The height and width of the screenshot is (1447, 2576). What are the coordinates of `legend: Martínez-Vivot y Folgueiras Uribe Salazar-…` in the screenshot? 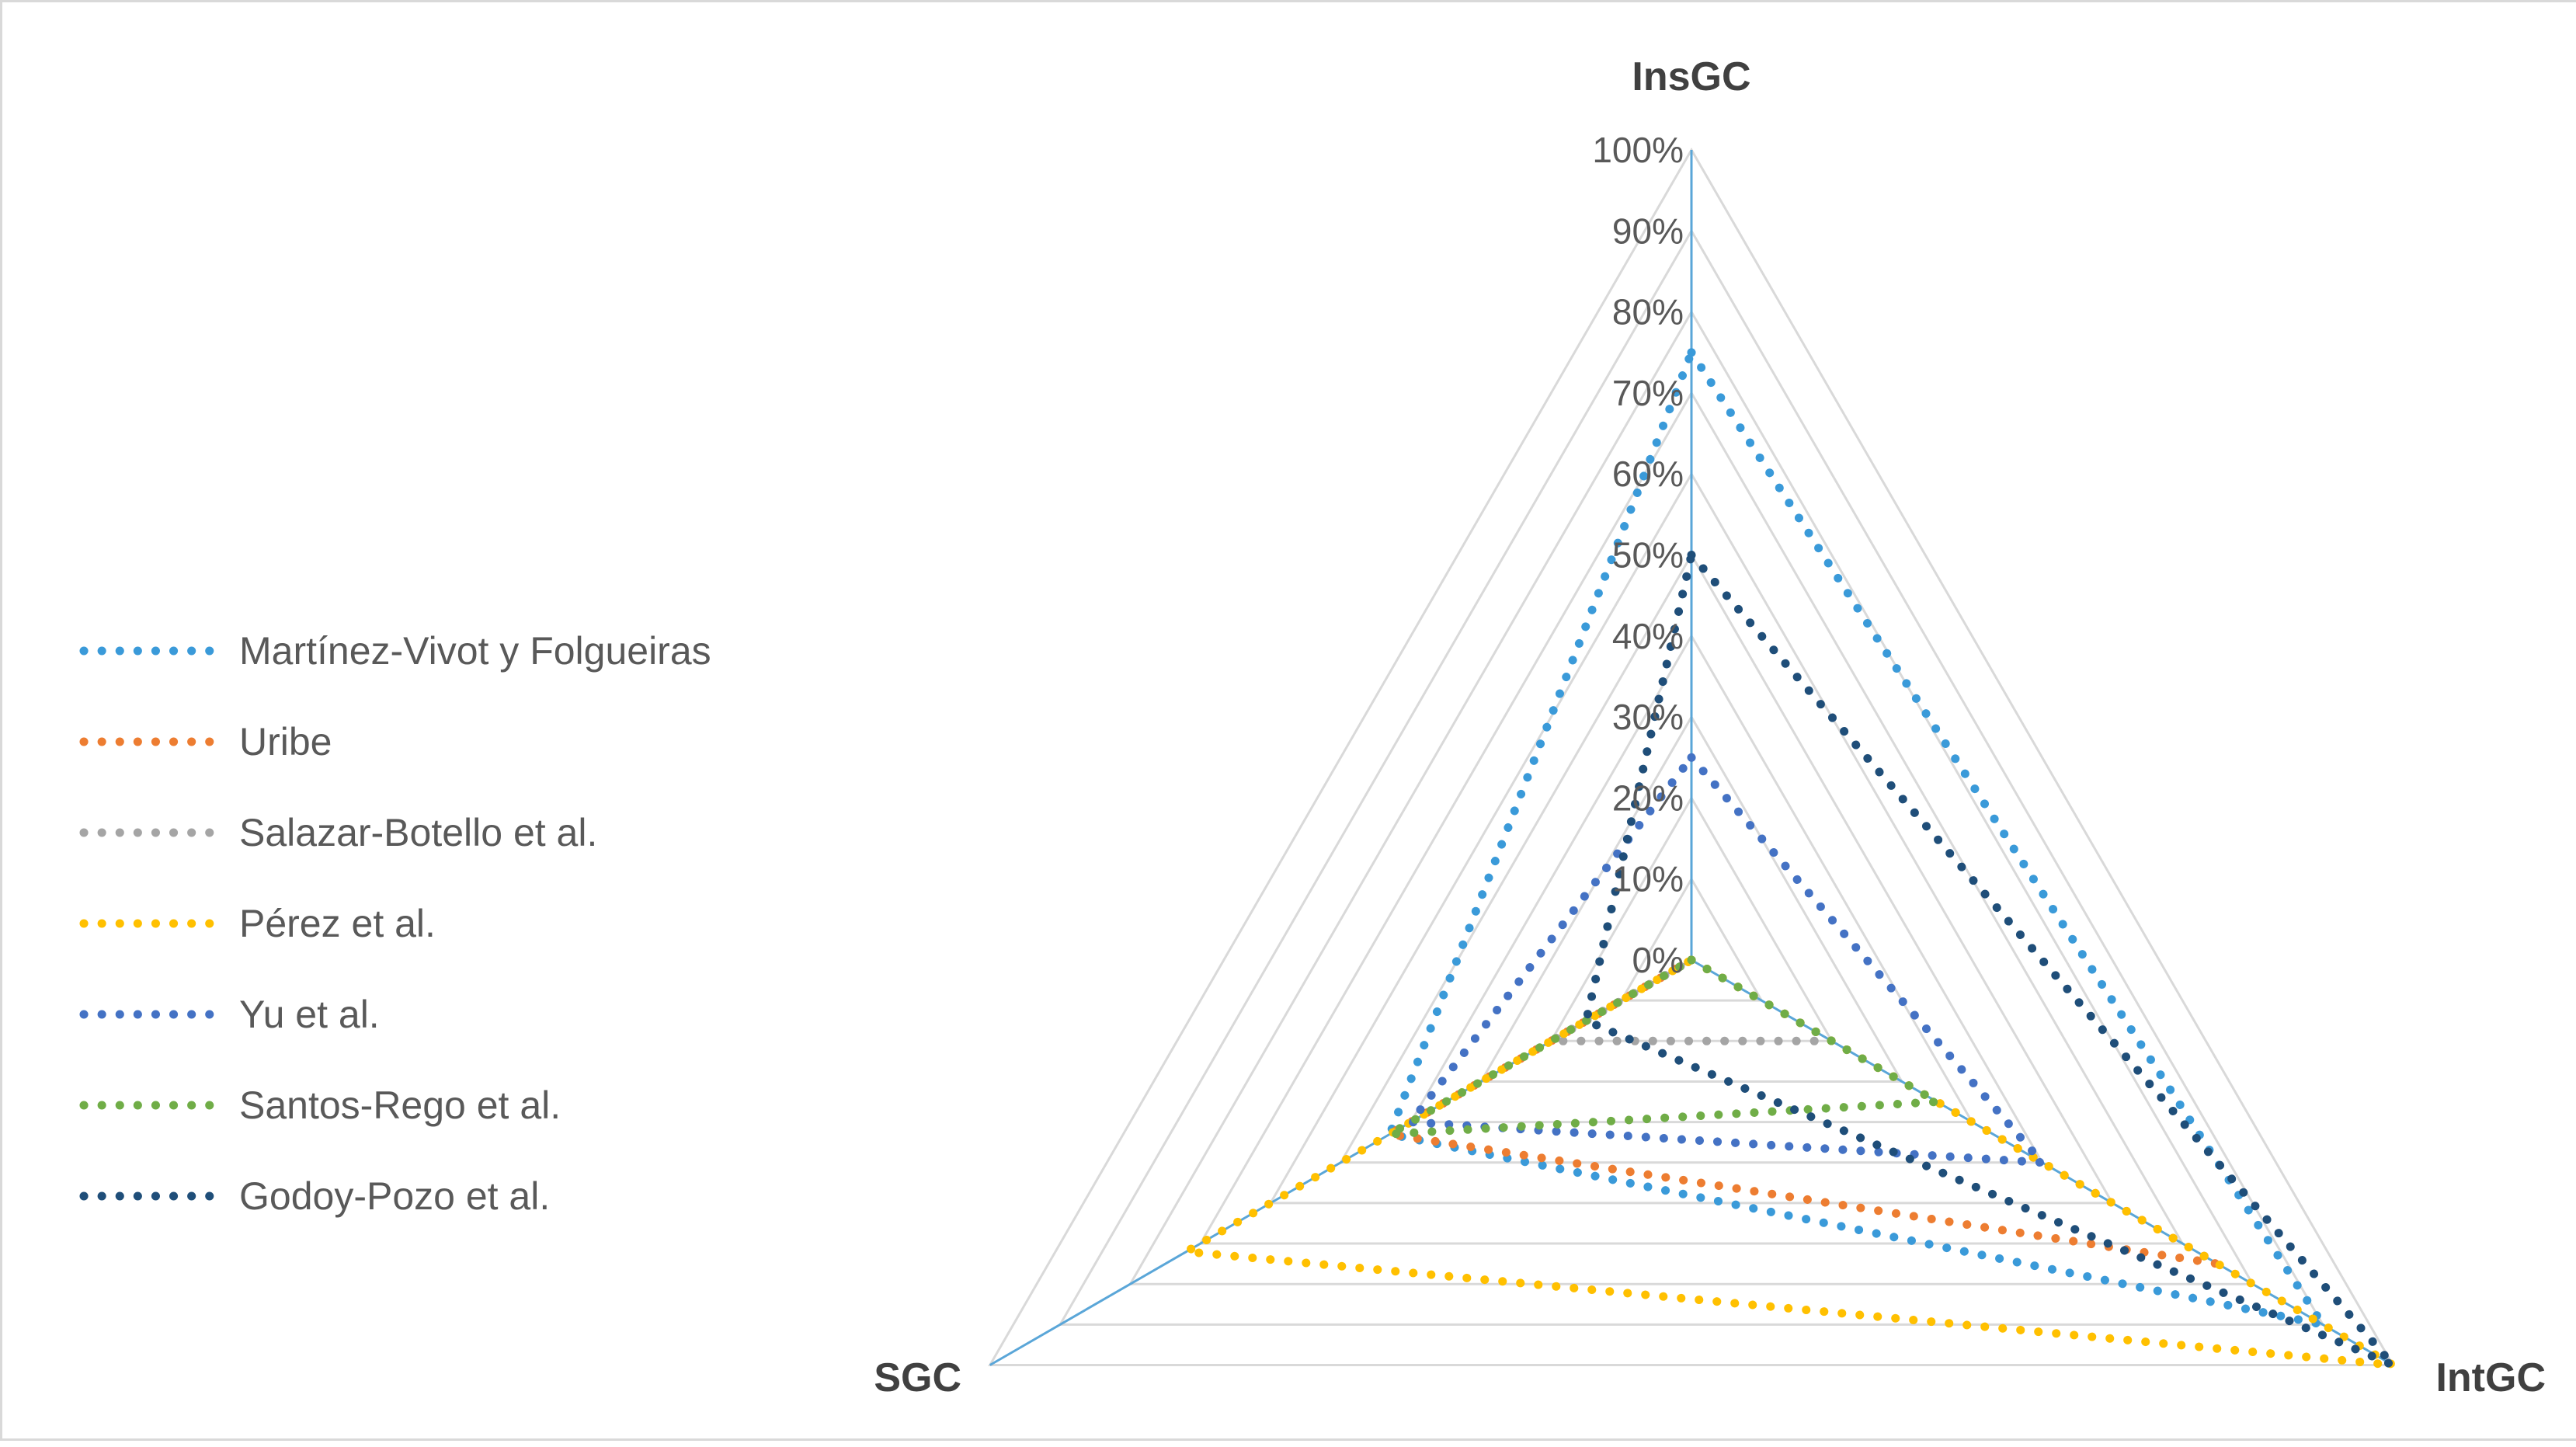 It's located at (395, 923).